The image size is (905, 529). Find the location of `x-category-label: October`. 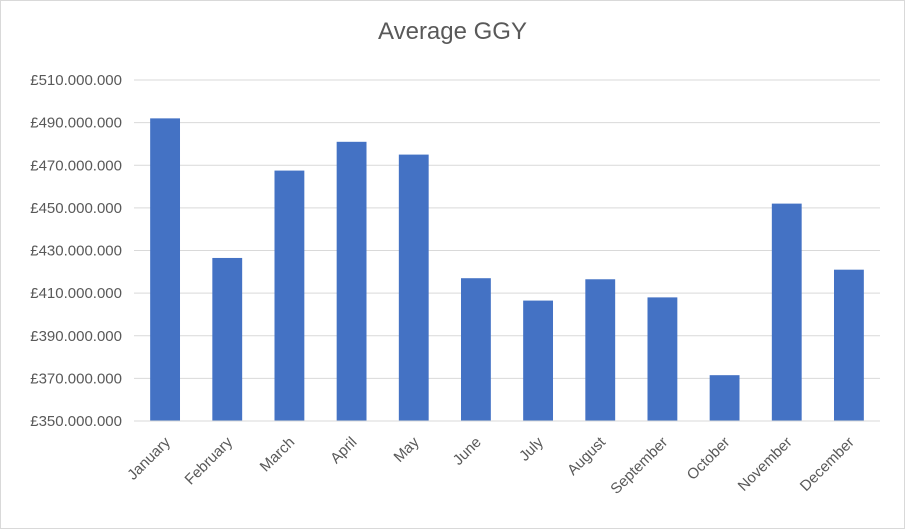

x-category-label: October is located at coordinates (709, 459).